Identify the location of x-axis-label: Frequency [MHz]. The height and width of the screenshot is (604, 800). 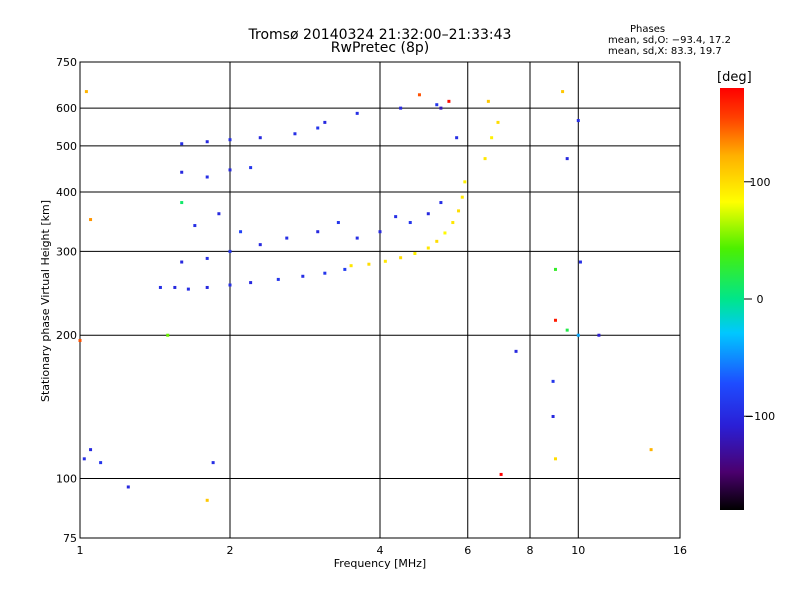
(380, 563).